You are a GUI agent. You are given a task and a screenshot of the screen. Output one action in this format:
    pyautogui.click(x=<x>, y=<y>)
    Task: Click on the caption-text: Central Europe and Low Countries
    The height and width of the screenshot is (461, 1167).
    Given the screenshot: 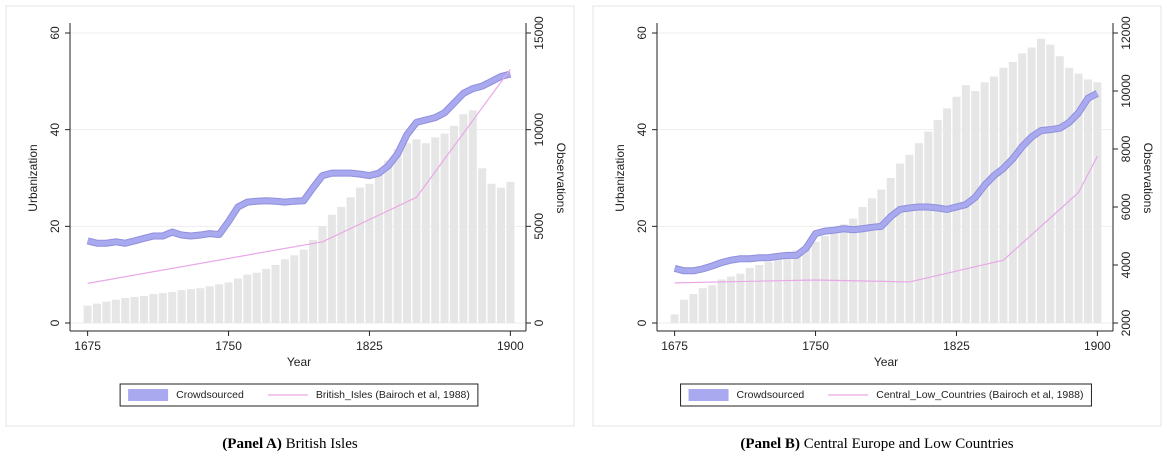 What is the action you would take?
    pyautogui.click(x=908, y=444)
    